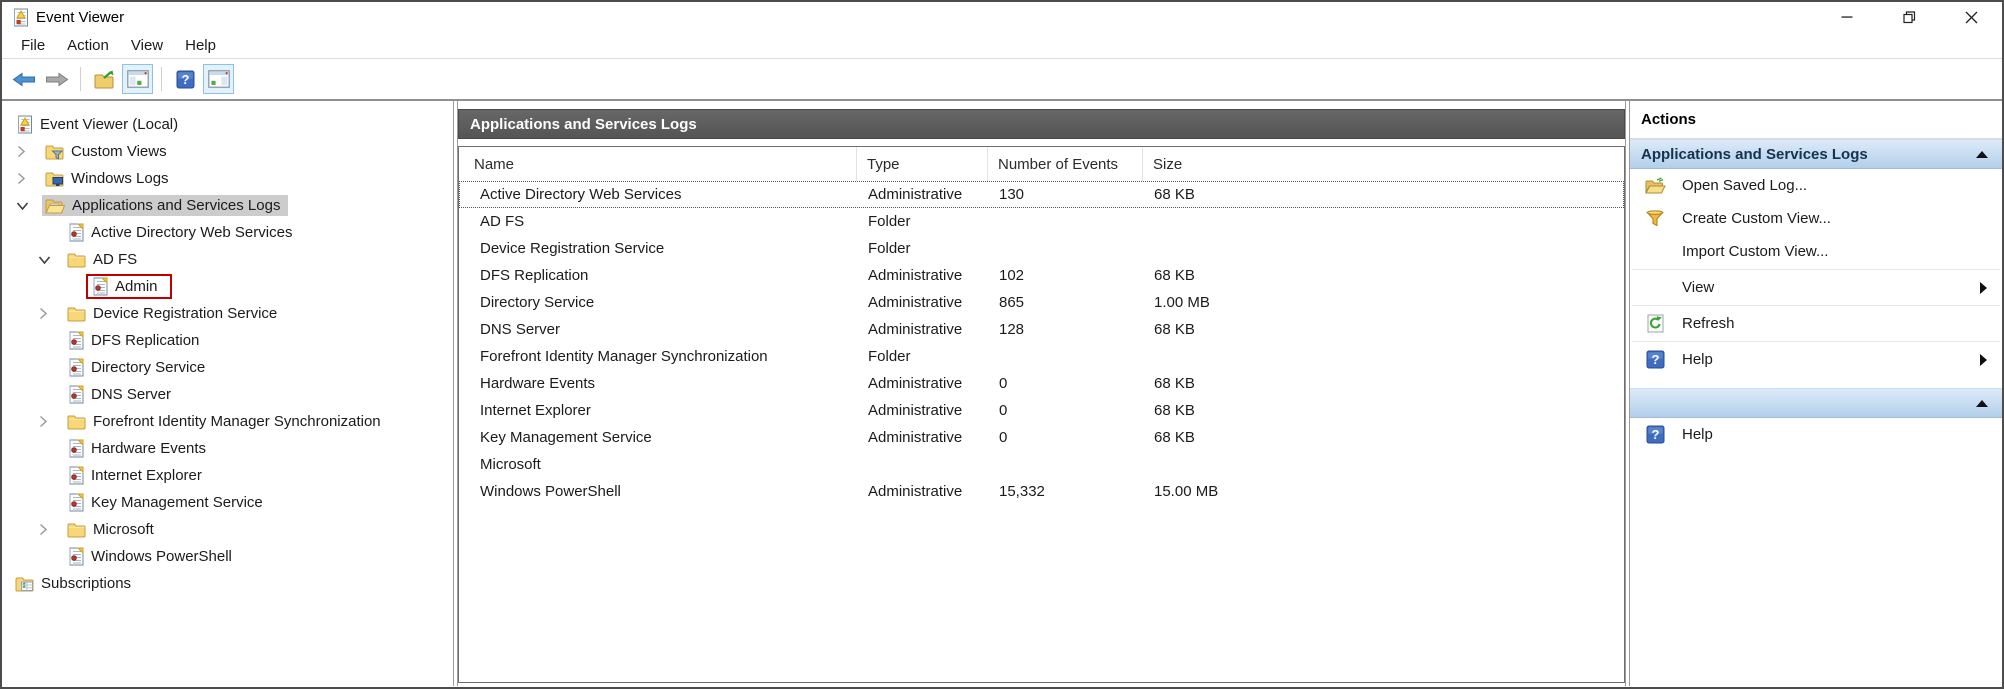 This screenshot has width=2004, height=689. Describe the element at coordinates (227, 583) in the screenshot. I see `tree-item-subscriptions: Subscriptions` at that location.